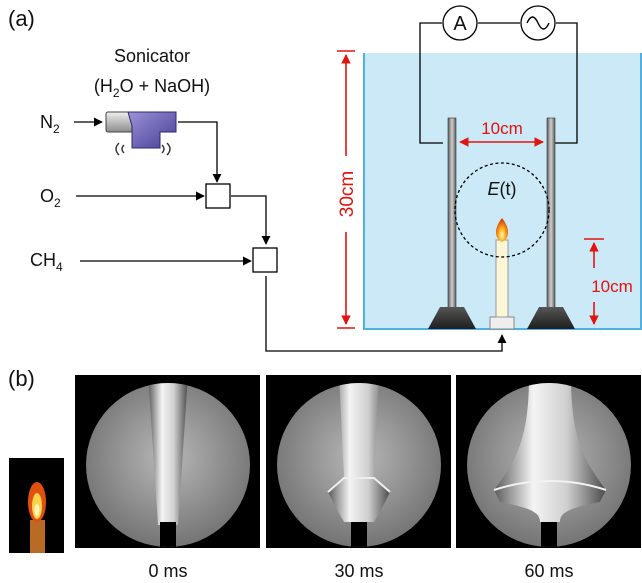 This screenshot has width=642, height=583. What do you see at coordinates (141, 133) in the screenshot?
I see `sonicator-device` at bounding box center [141, 133].